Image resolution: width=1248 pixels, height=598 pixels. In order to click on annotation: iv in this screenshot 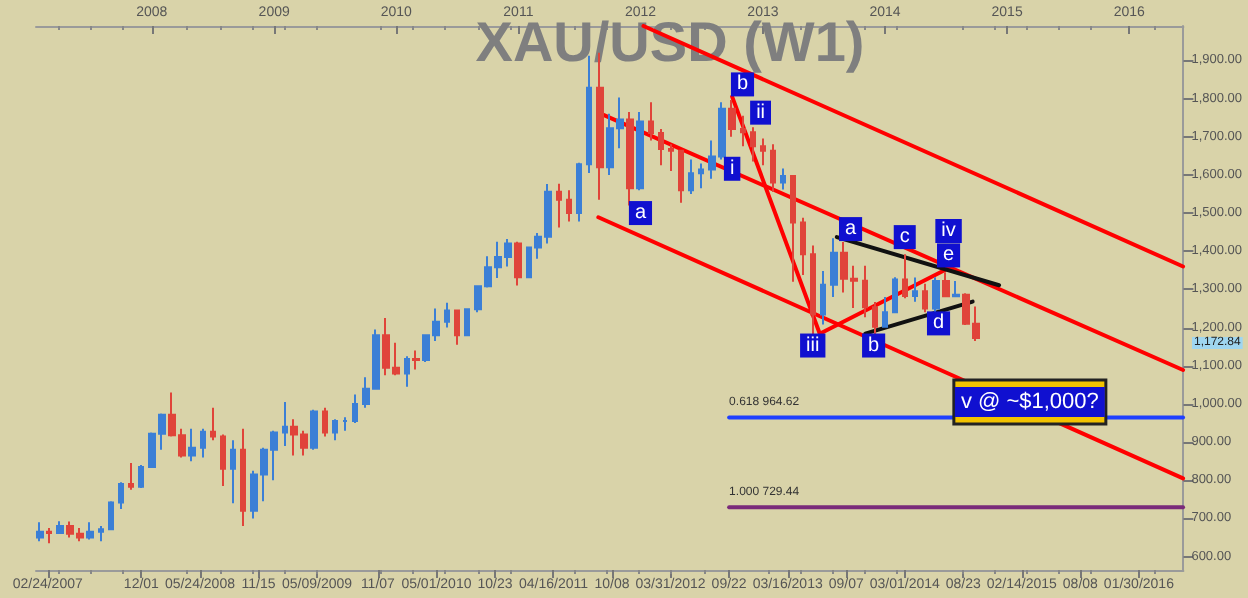, I will do `click(948, 231)`.